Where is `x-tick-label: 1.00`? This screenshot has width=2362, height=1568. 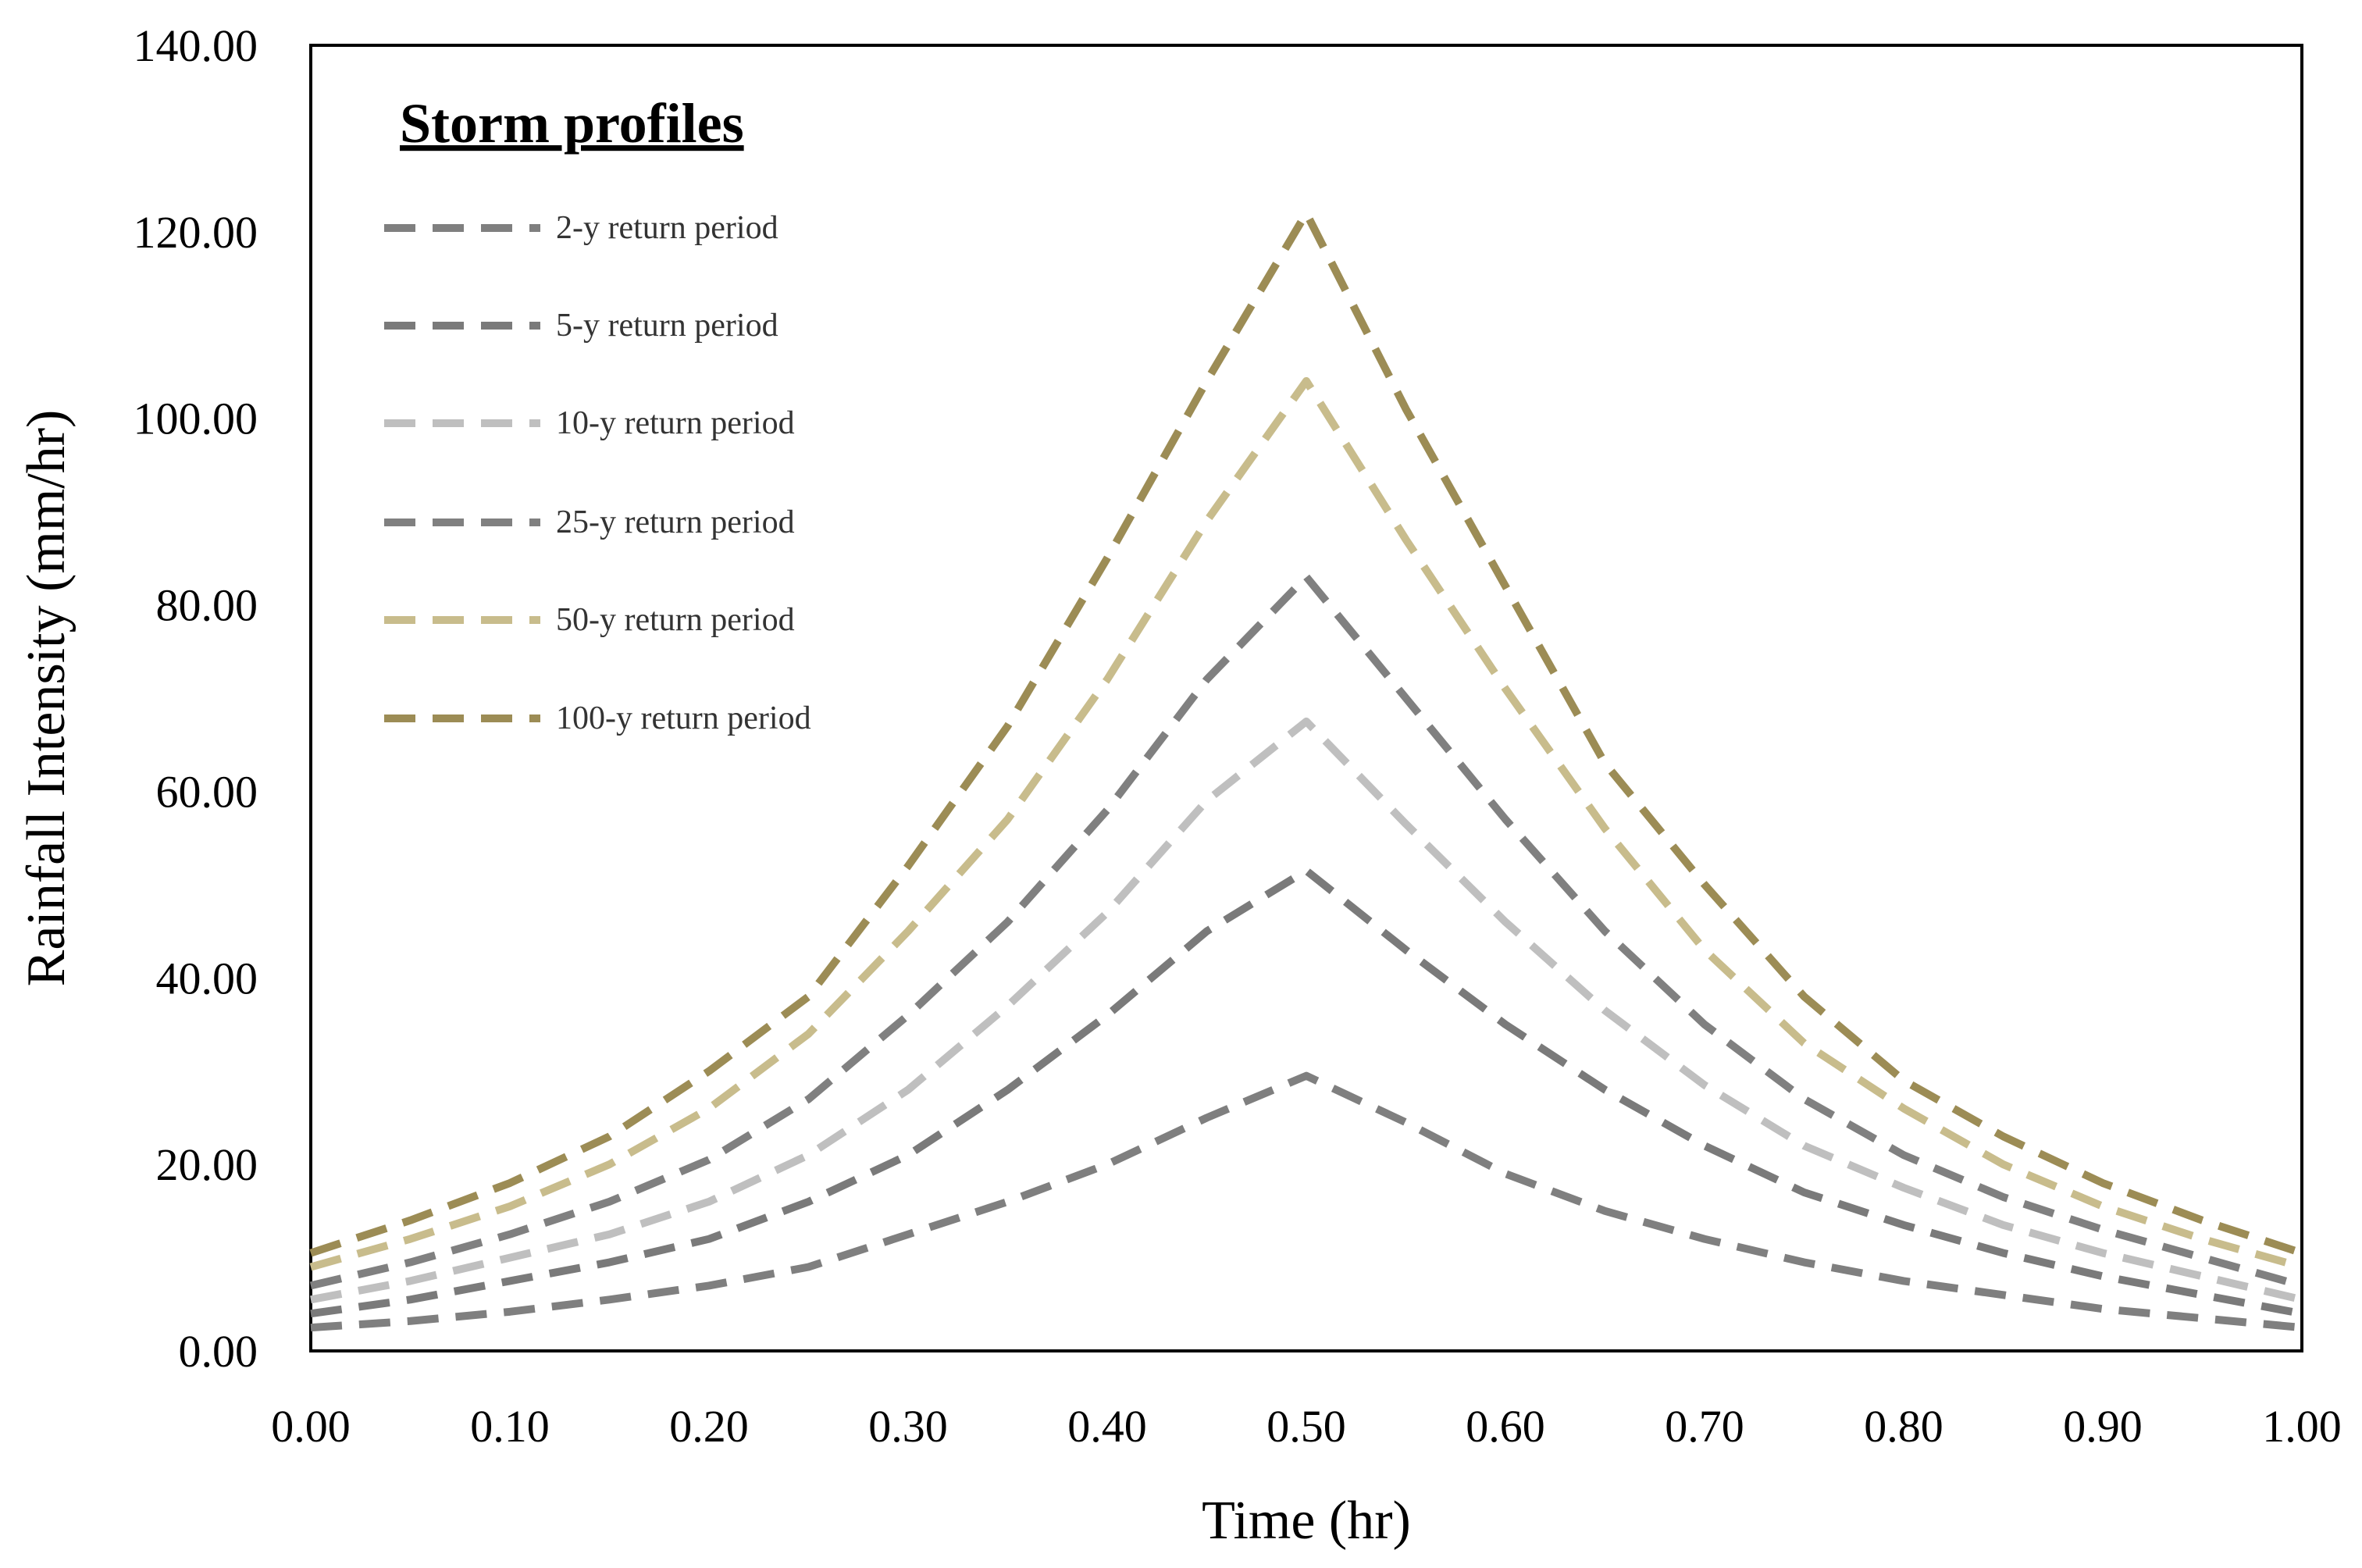 x-tick-label: 1.00 is located at coordinates (2302, 1426).